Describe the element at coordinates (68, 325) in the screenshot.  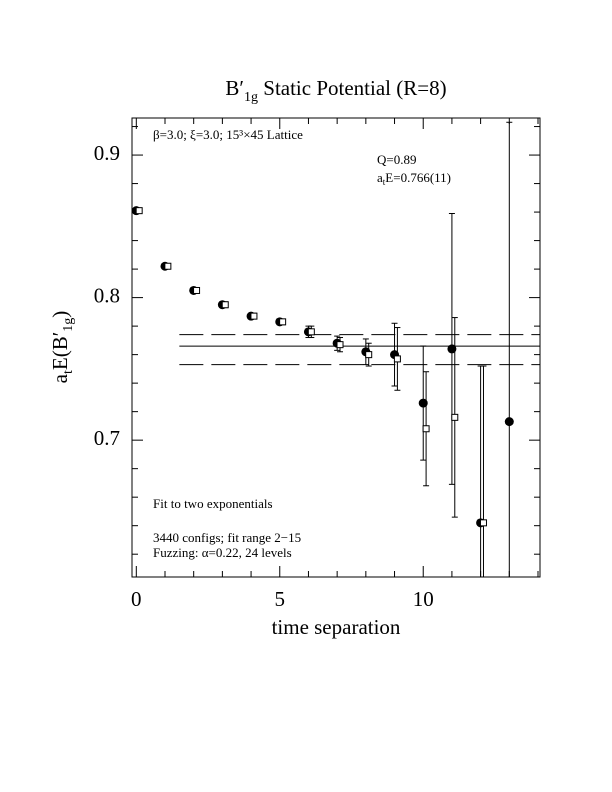
I see `y-label-part: 1g` at that location.